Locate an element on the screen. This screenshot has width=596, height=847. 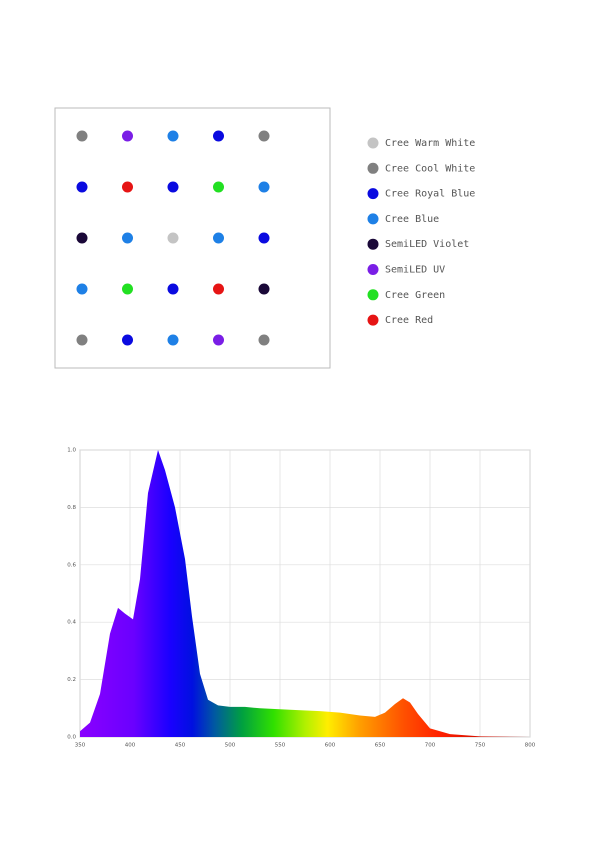
layout-box is located at coordinates (192, 238).